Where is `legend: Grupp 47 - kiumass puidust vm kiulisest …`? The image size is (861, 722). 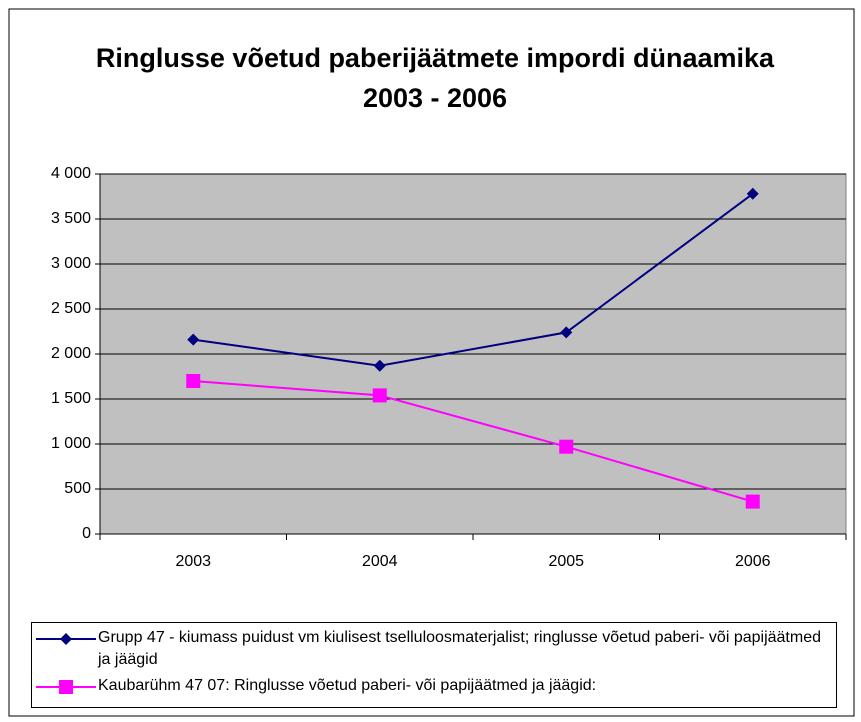 legend: Grupp 47 - kiumass puidust vm kiulisest … is located at coordinates (434, 665).